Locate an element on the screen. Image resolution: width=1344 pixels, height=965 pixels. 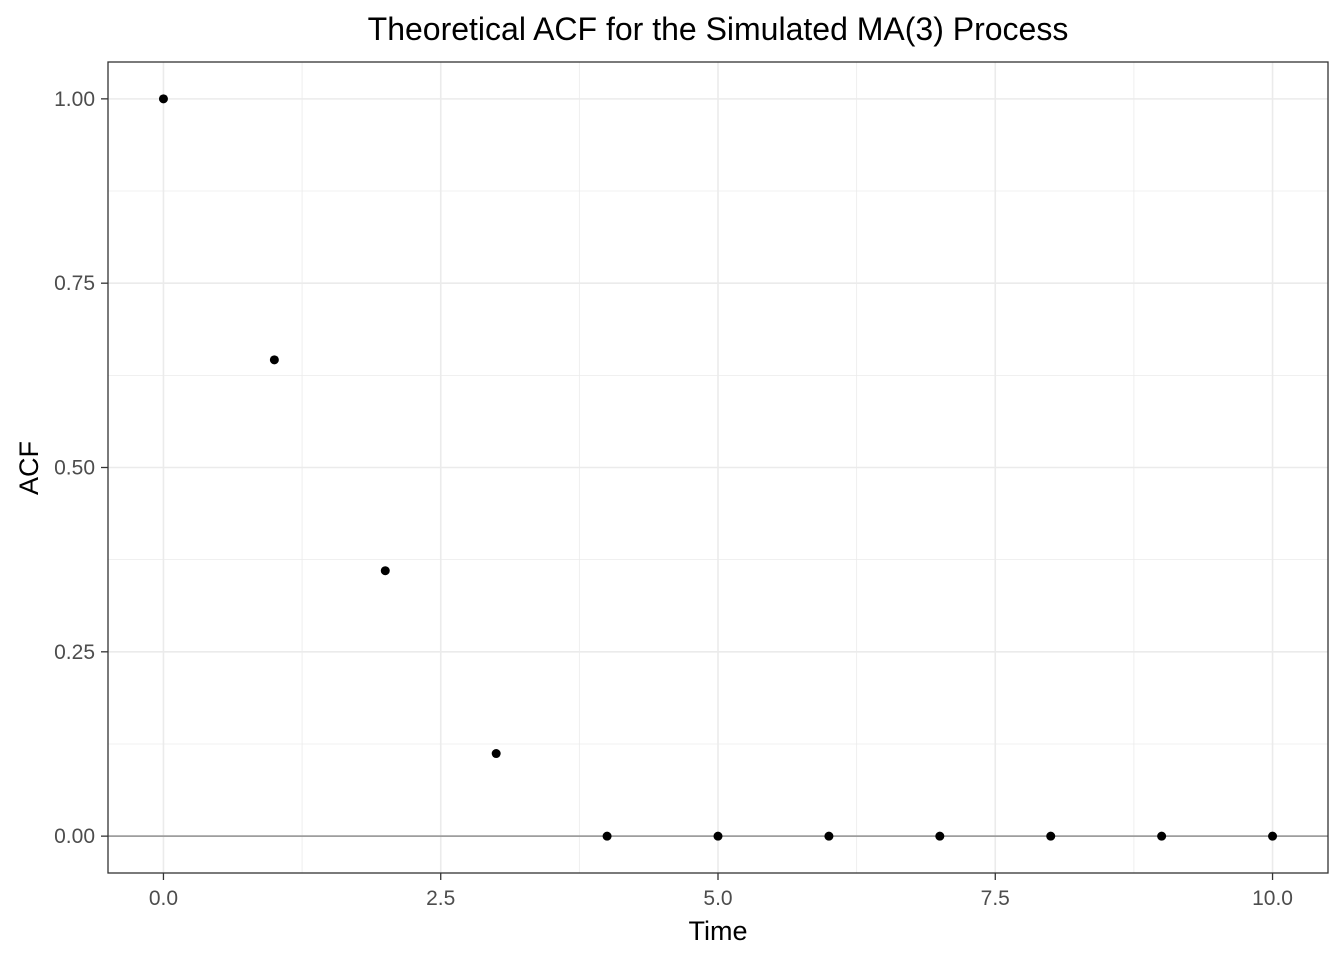
x-tick-label: 0.0 is located at coordinates (163, 898).